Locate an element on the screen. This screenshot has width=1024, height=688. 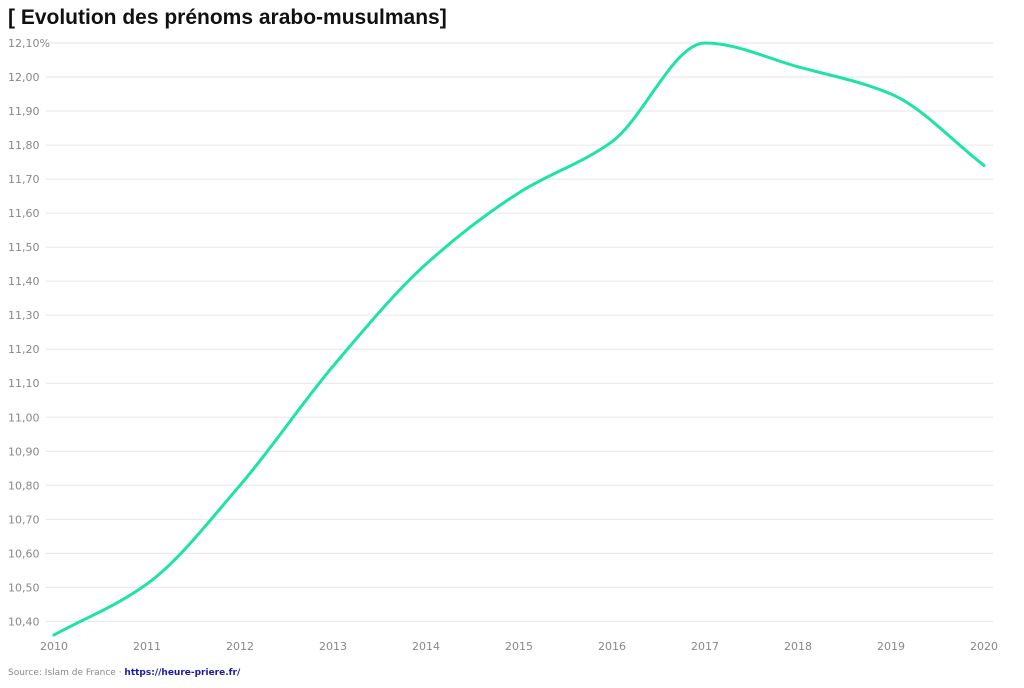
y-tick-label: 10,60 is located at coordinates (24, 553).